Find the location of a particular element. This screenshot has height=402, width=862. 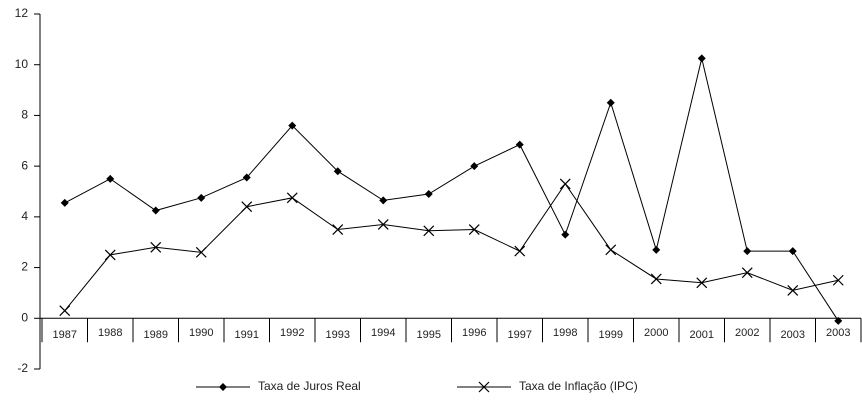

legend-label: Taxa de Inflação (IPC) is located at coordinates (578, 386).